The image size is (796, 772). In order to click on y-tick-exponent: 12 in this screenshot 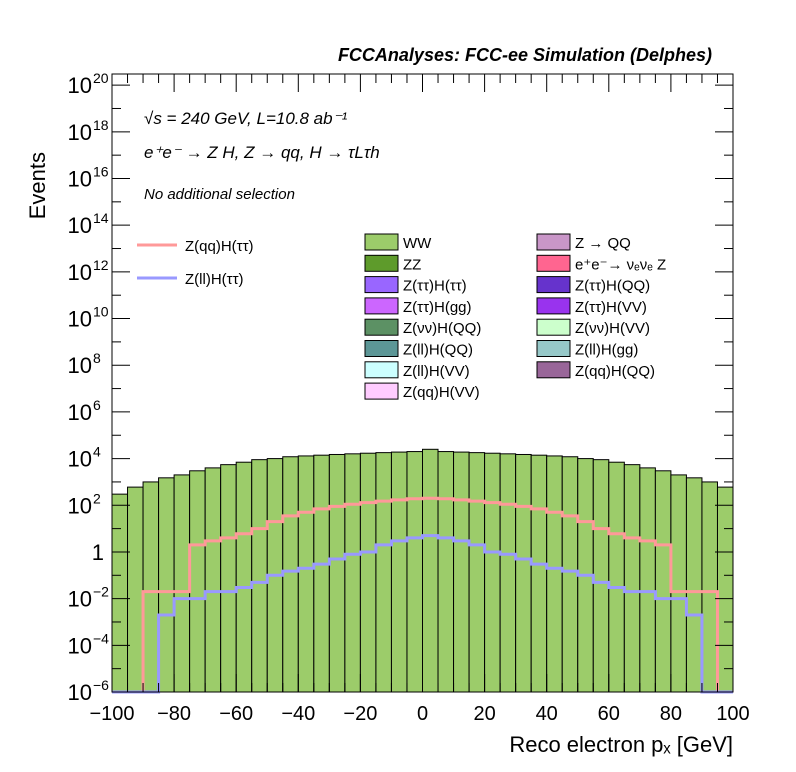, I will do `click(101, 265)`.